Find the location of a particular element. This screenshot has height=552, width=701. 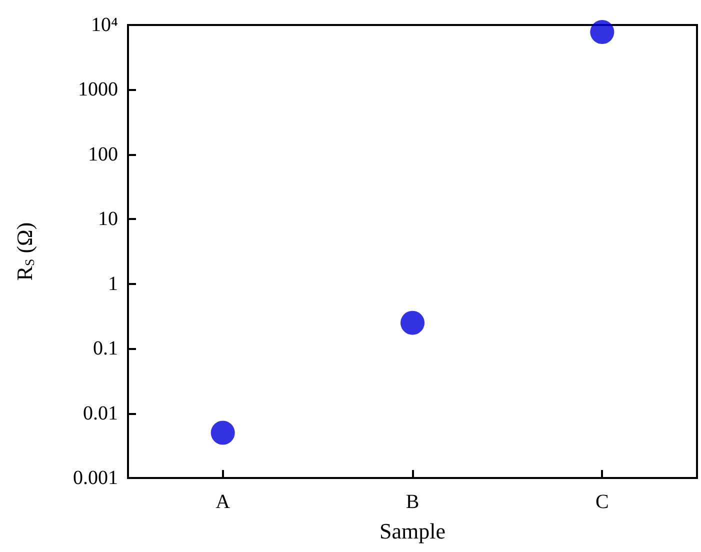

x-axis-title: Sample is located at coordinates (413, 531).